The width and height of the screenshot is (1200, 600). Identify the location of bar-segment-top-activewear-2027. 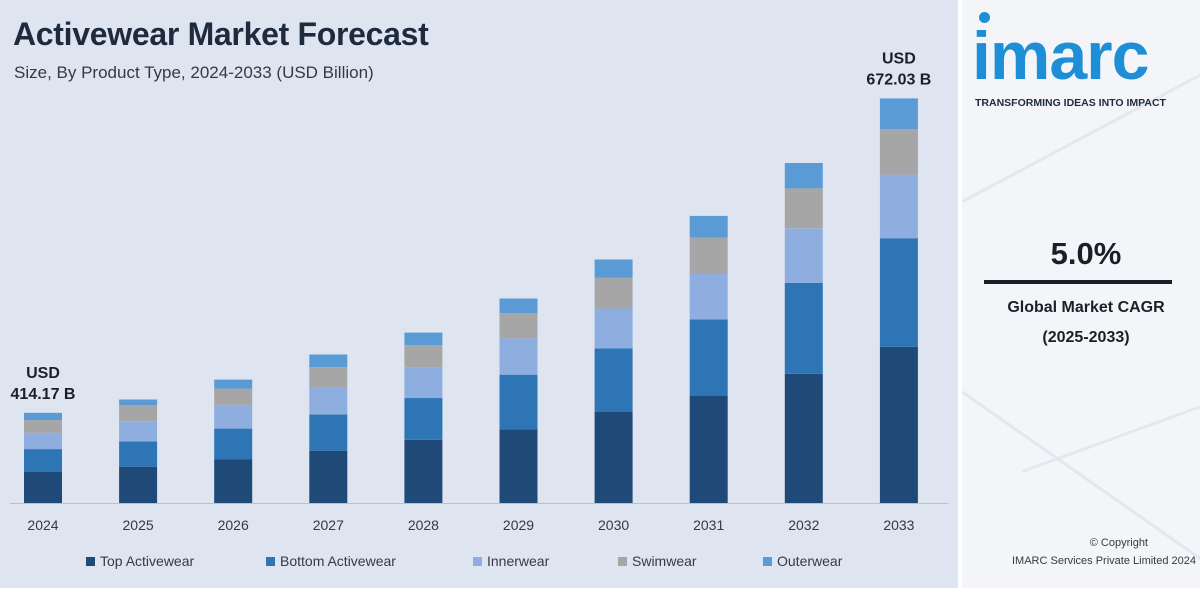
(328, 476).